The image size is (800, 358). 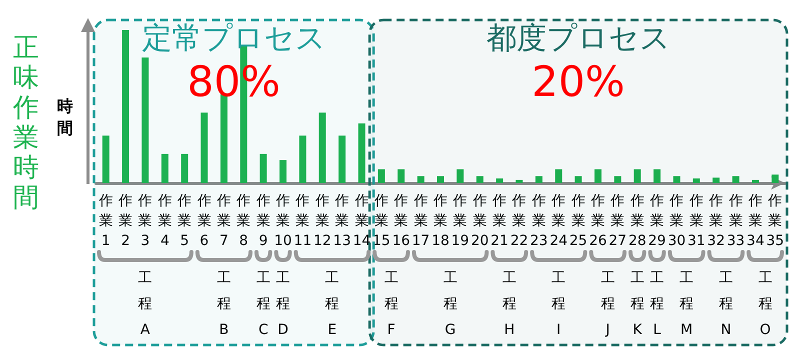 What do you see at coordinates (697, 221) in the screenshot?
I see `x-tick-label: 作業31` at bounding box center [697, 221].